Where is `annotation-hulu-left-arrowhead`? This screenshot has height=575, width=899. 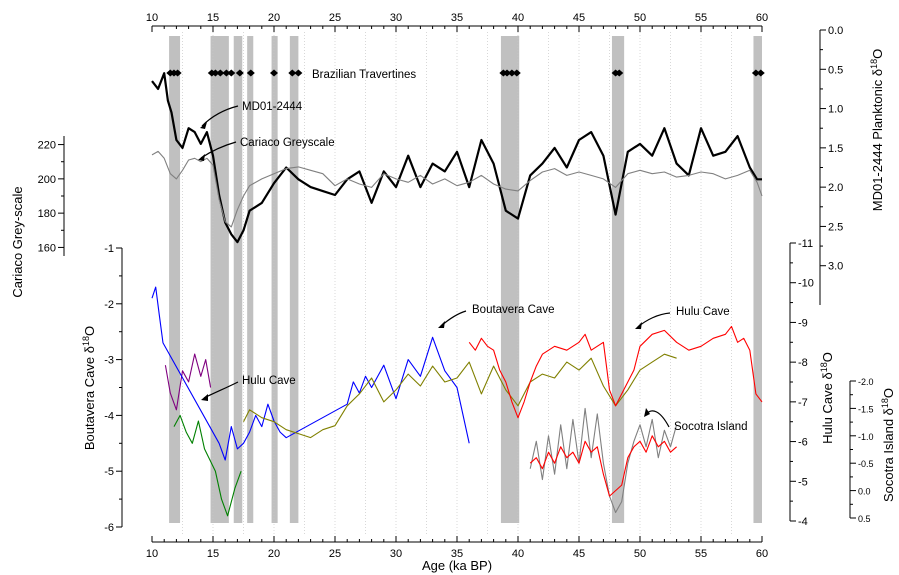 annotation-hulu-left-arrowhead is located at coordinates (204, 397).